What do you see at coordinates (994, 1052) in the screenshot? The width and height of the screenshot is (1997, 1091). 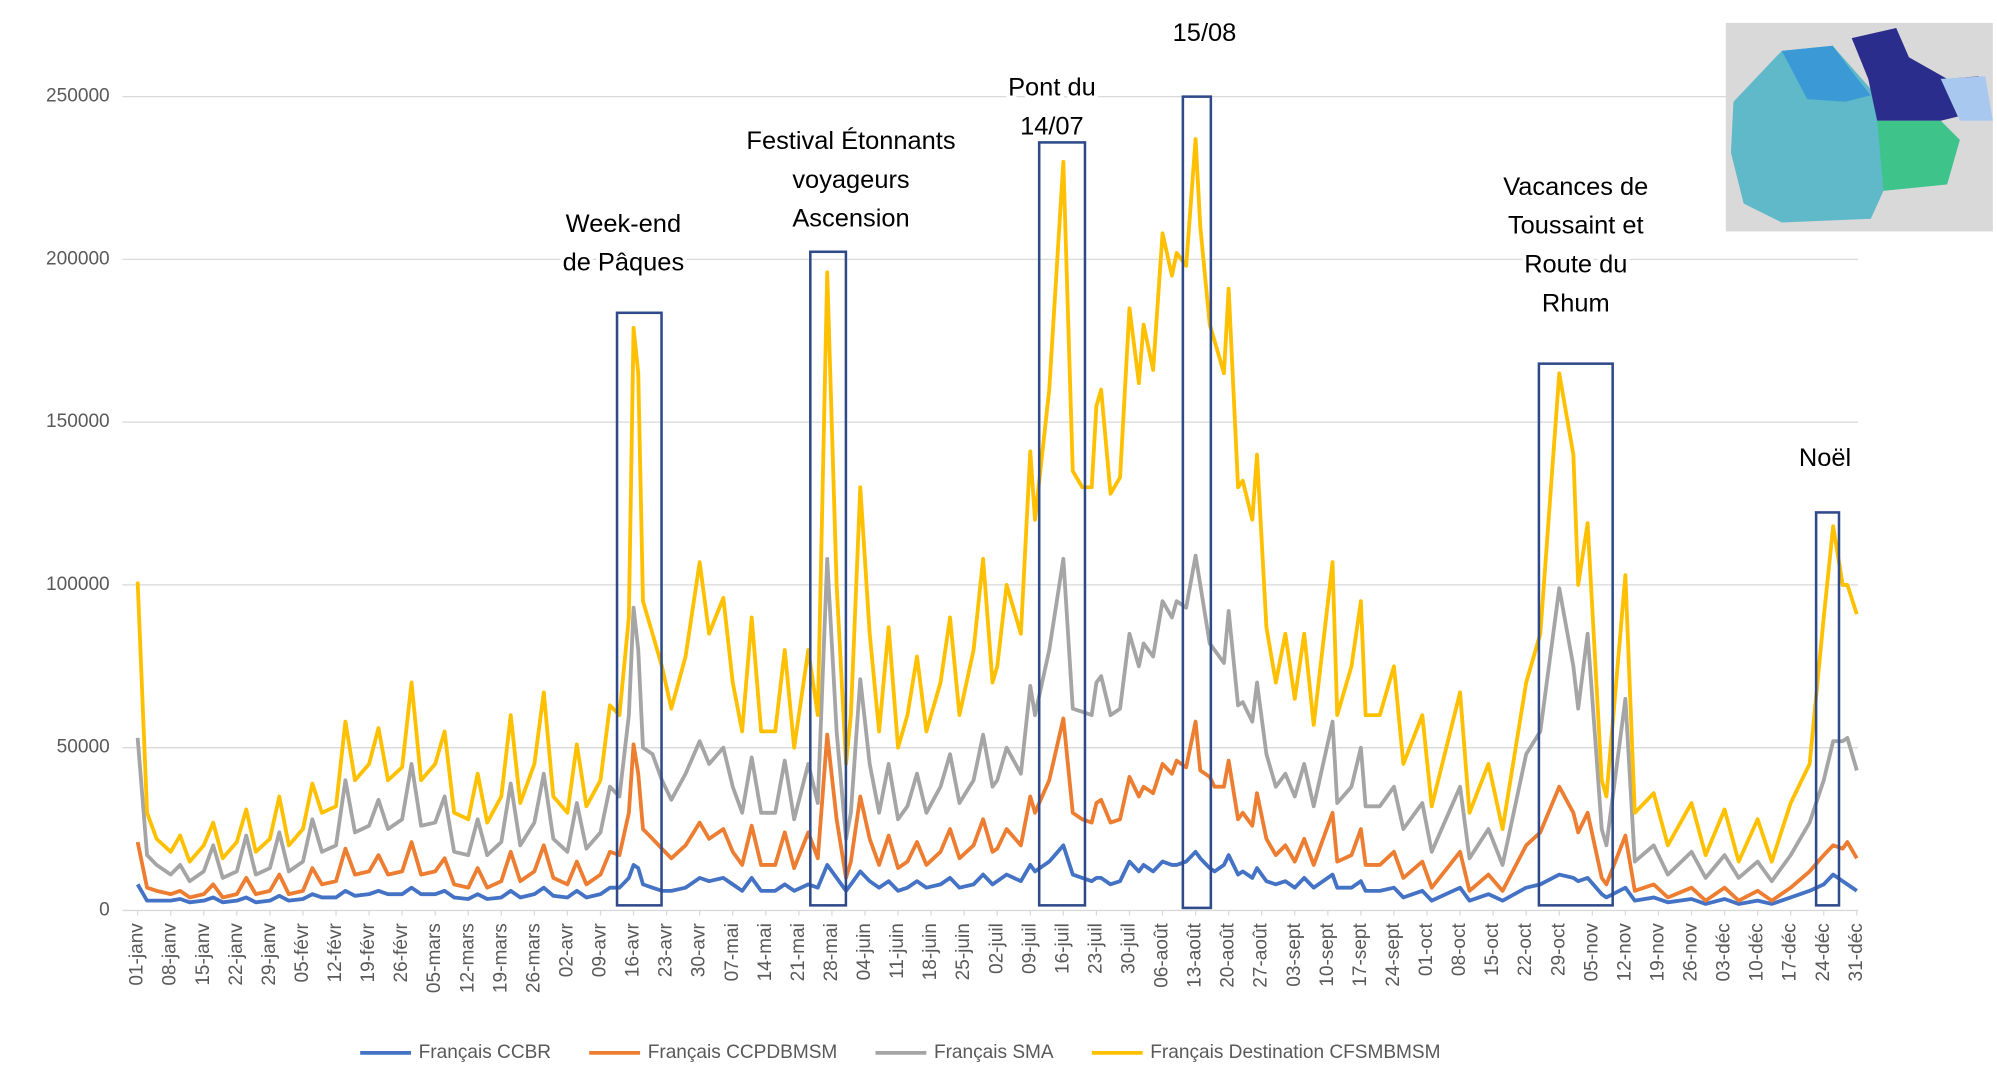 I see `legend-label: Français SMA` at bounding box center [994, 1052].